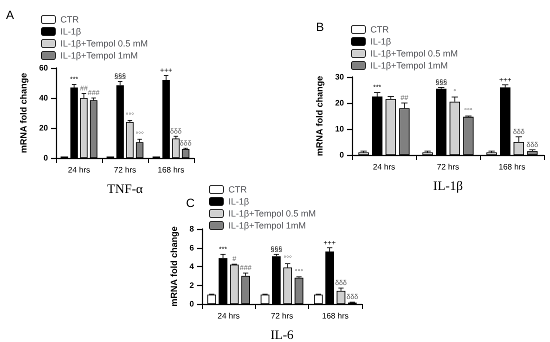  Describe the element at coordinates (192, 285) in the screenshot. I see `y-tick-label: 2` at that location.